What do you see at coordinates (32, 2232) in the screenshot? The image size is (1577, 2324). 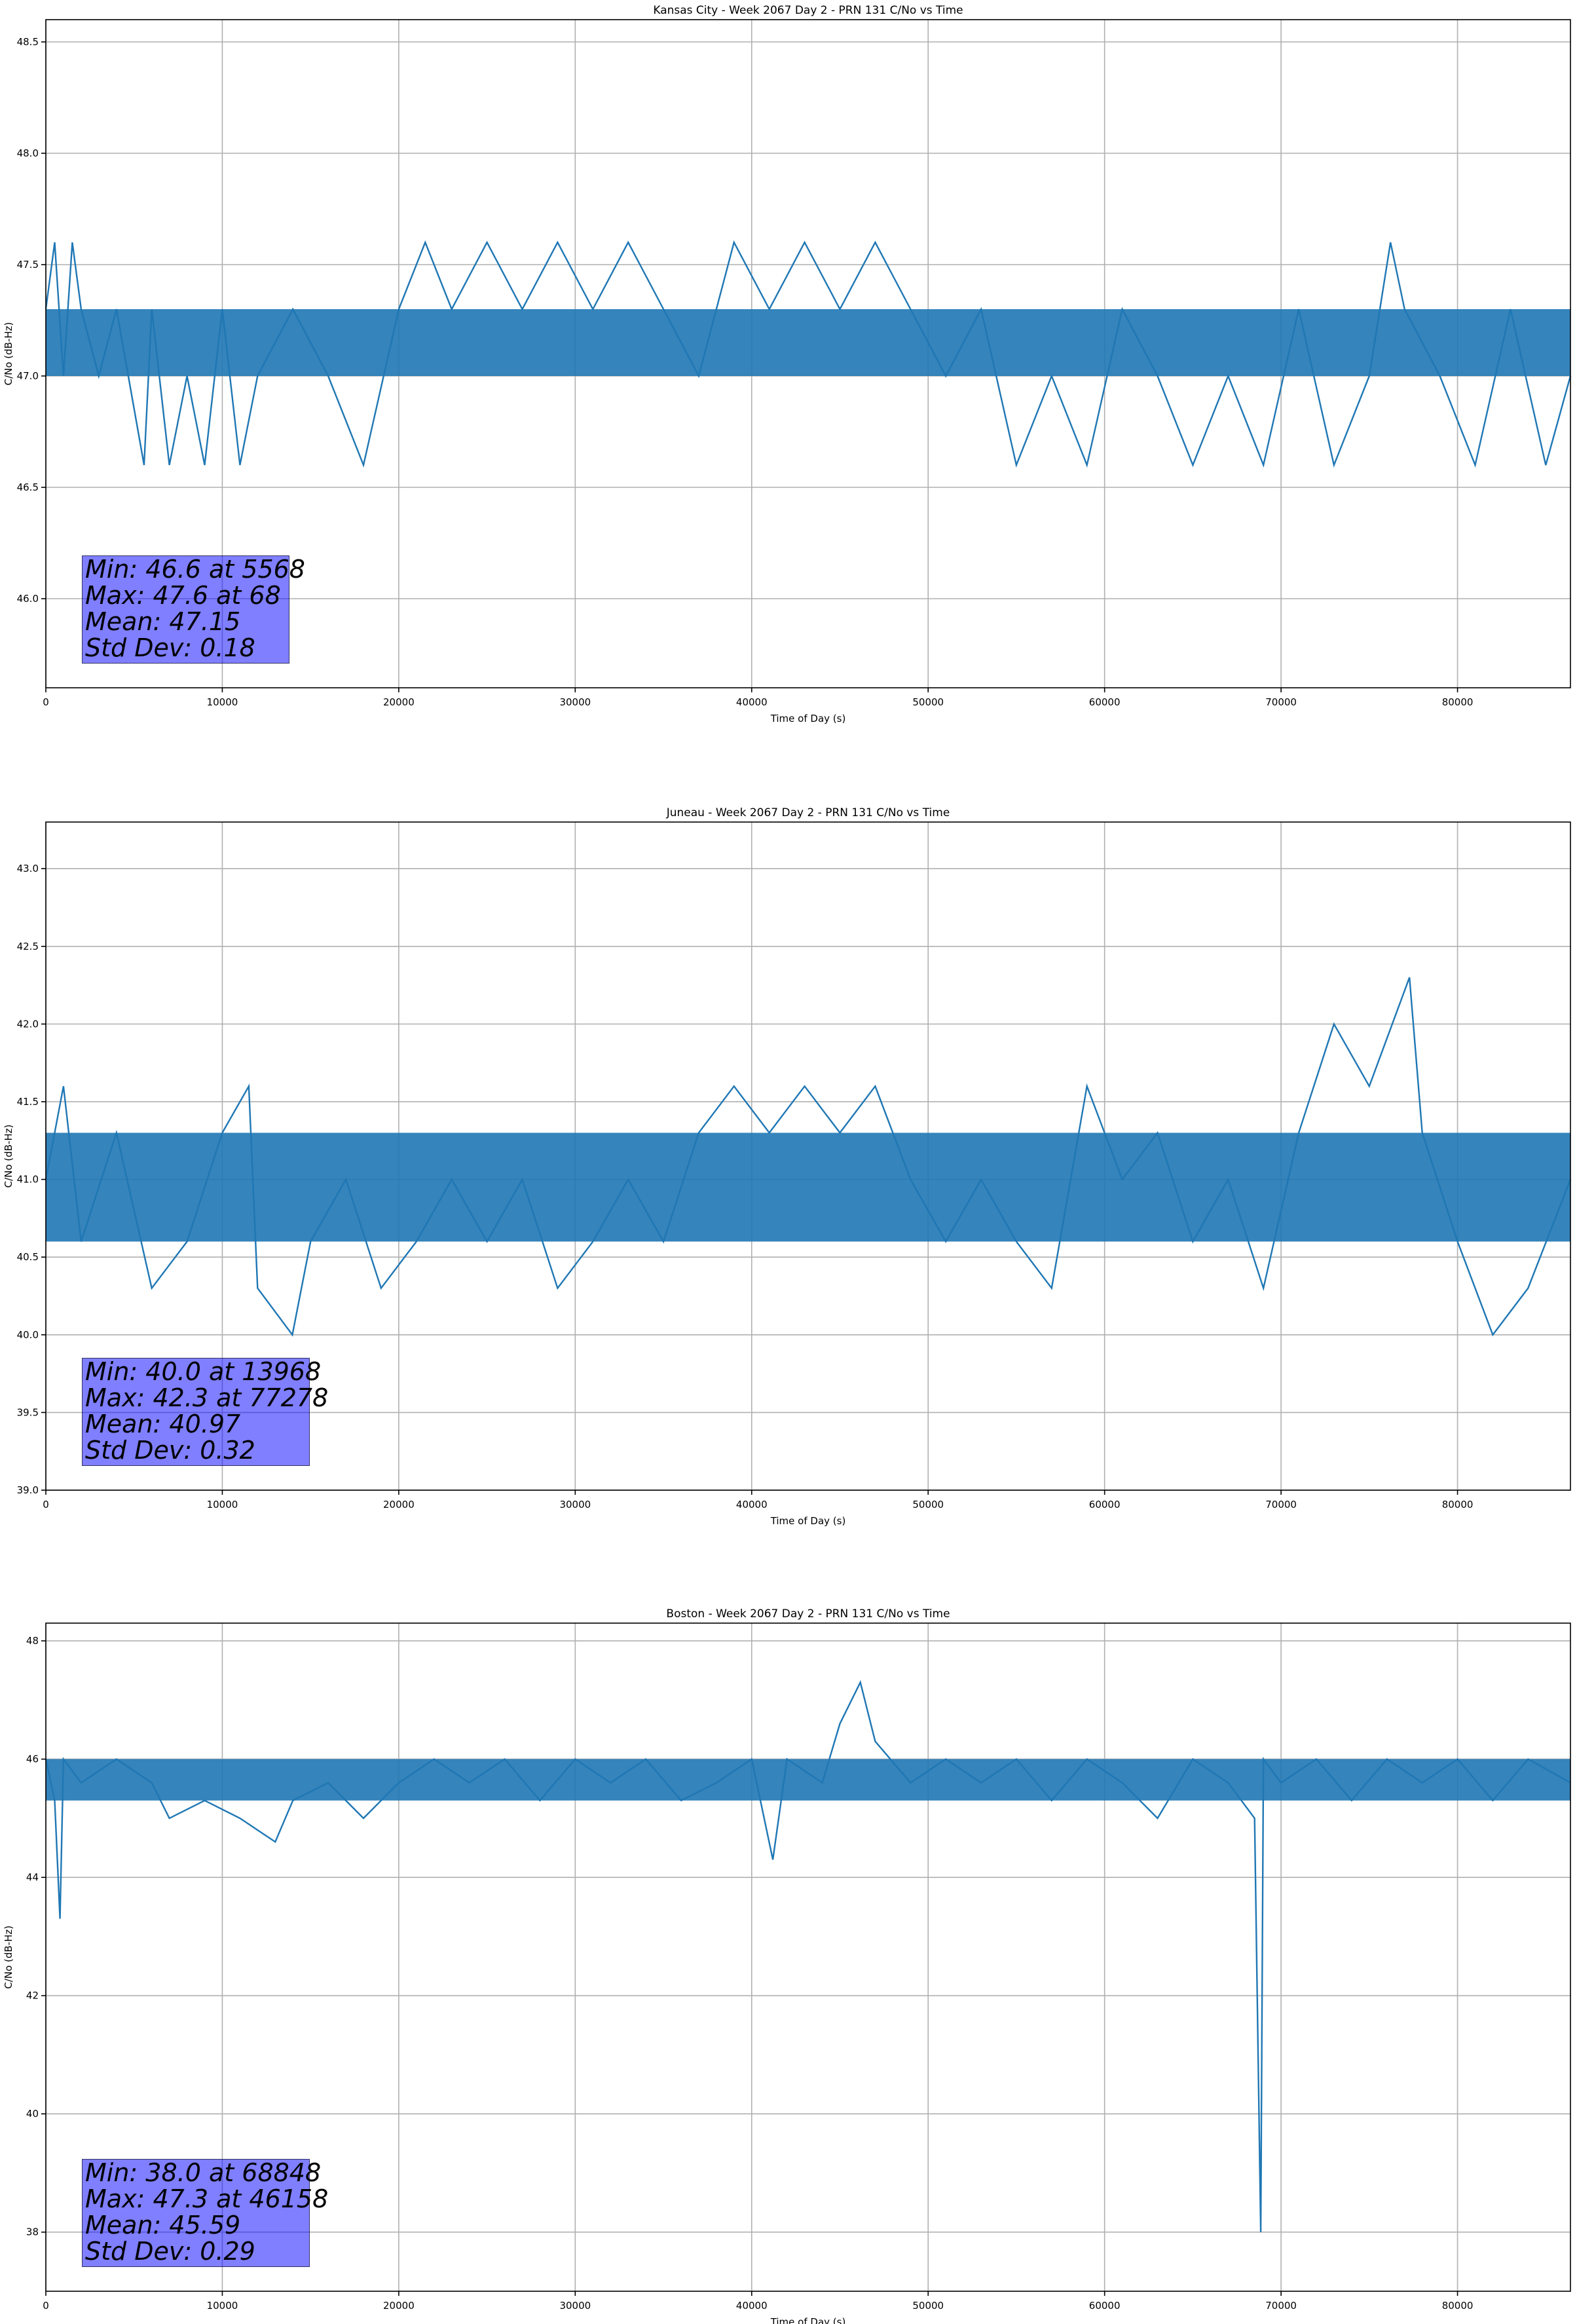 I see `y-tick-label: 38` at bounding box center [32, 2232].